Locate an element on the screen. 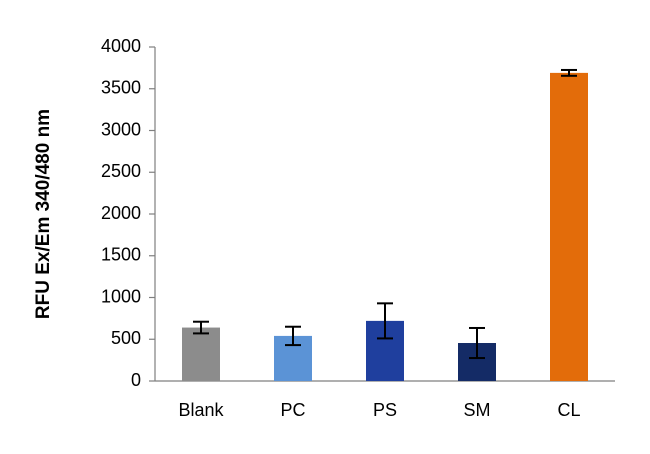 The height and width of the screenshot is (454, 650). x-tick-label: PS is located at coordinates (385, 410).